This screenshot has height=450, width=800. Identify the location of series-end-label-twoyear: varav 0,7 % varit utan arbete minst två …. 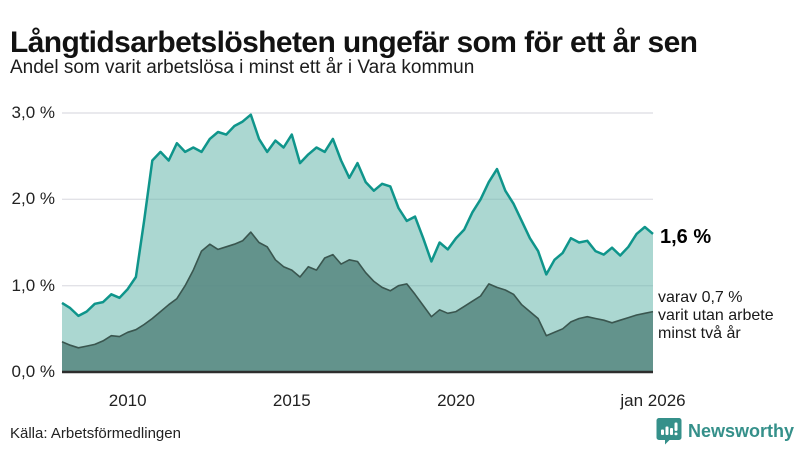
(716, 316).